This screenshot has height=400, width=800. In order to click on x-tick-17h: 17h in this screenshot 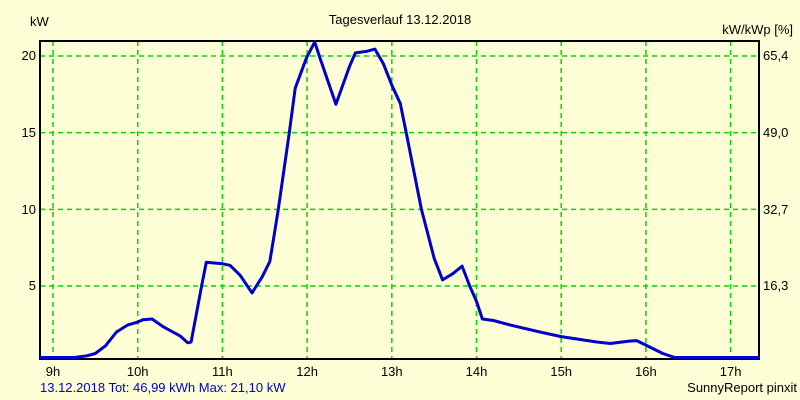, I will do `click(730, 371)`.